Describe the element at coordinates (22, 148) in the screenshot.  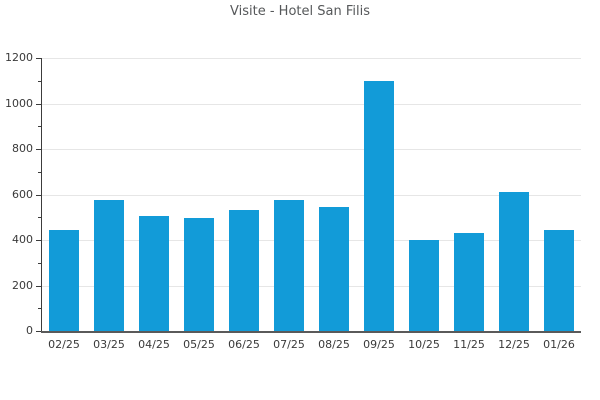
I see `y-tick-label: 800` at that location.